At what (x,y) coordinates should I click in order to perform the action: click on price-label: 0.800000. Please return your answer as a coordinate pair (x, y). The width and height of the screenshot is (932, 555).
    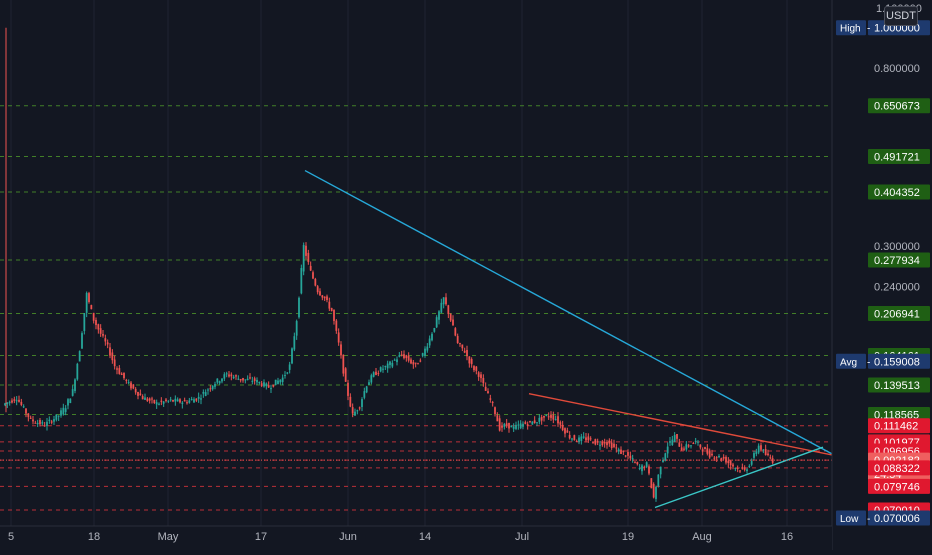
    Looking at the image, I should click on (897, 69).